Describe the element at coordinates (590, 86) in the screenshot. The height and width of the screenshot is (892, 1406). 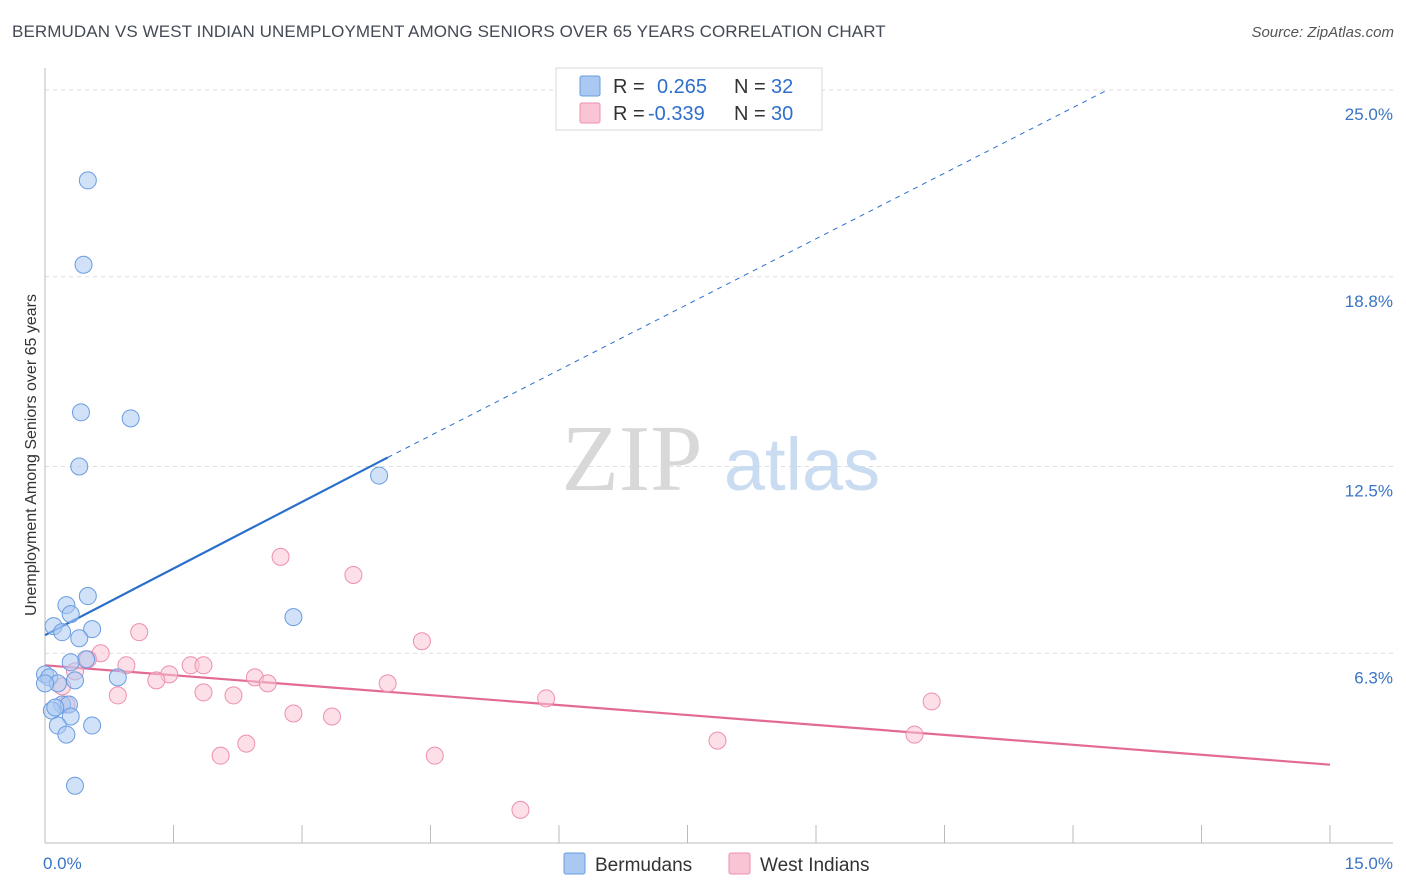
I see `legend-swatch-bermudans` at that location.